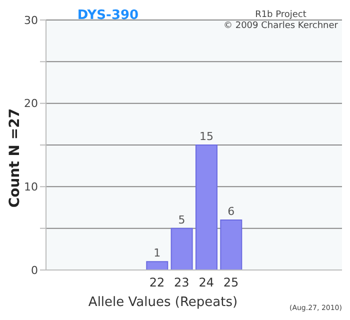 Image resolution: width=350 pixels, height=320 pixels. I want to click on data-label: 1, so click(157, 253).